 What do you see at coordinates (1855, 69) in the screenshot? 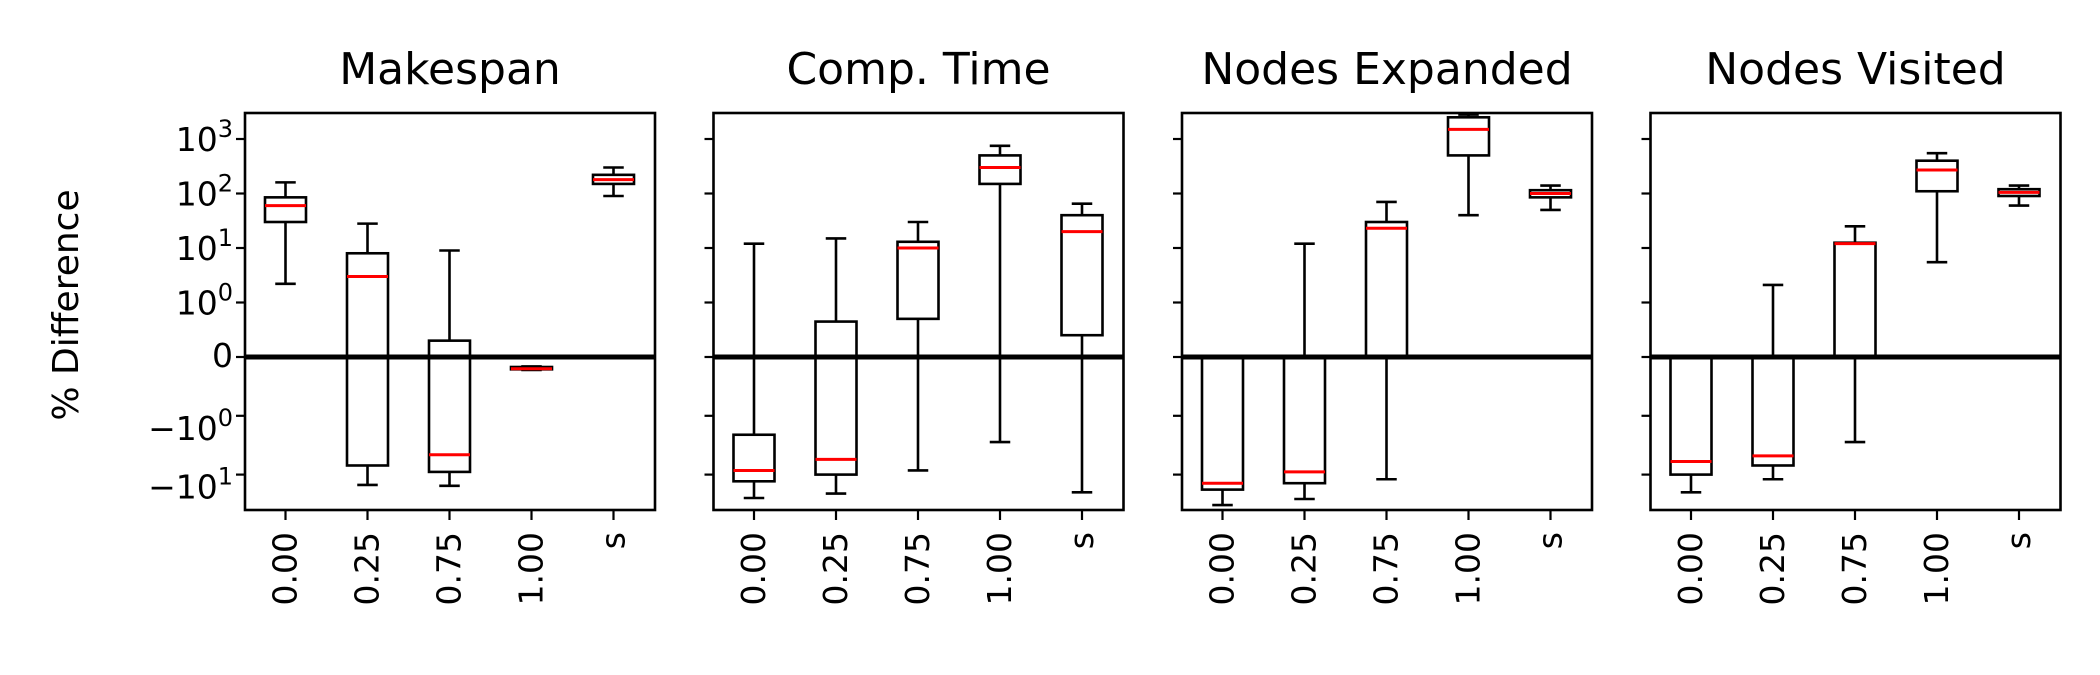
I see `panel-title: Nodes Visited` at bounding box center [1855, 69].